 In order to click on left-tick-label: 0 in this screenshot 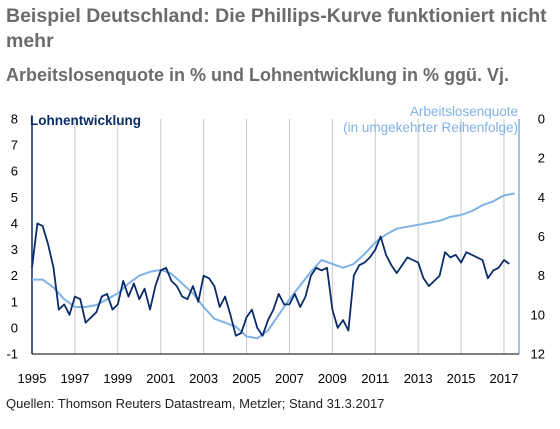, I will do `click(14, 327)`.